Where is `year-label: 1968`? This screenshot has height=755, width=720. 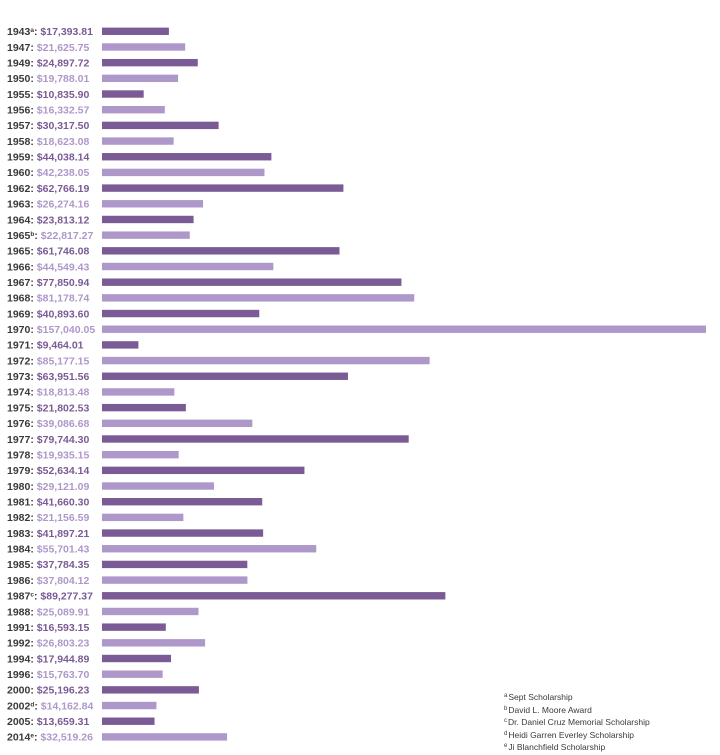
year-label: 1968 is located at coordinates (19, 299).